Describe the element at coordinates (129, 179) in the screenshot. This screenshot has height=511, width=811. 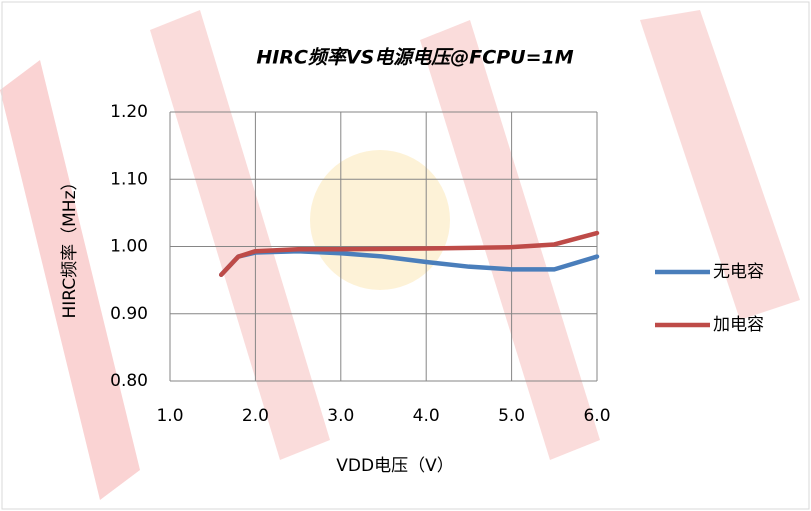
I see `y-tick-label: 1.10` at that location.